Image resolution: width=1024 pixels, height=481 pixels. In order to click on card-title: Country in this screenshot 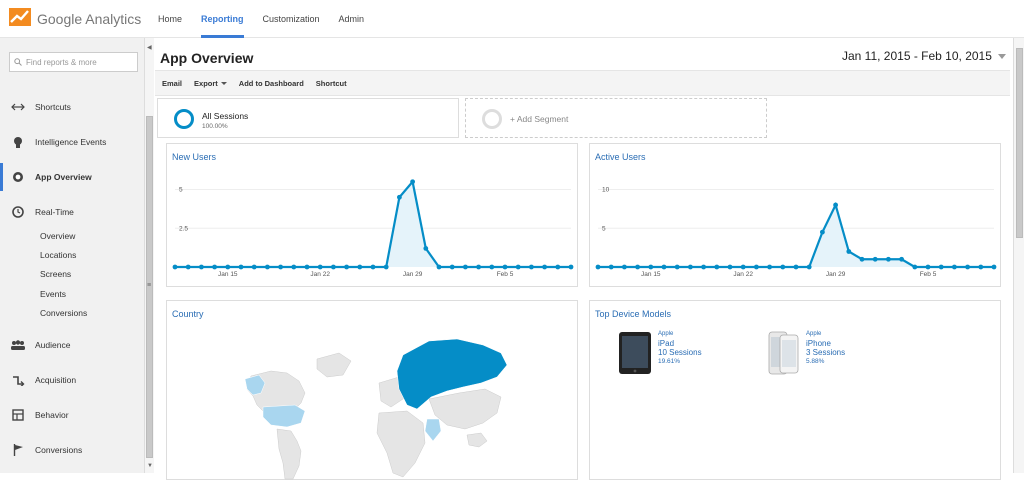, I will do `click(188, 314)`.